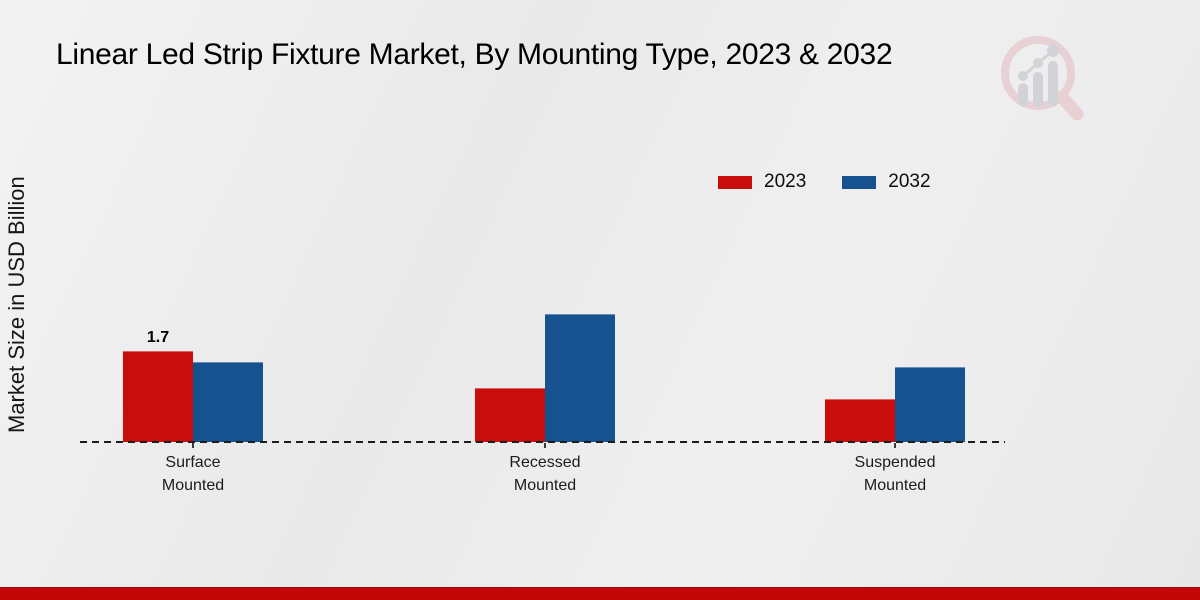  Describe the element at coordinates (600, 593) in the screenshot. I see `footer-accent-bar` at that location.